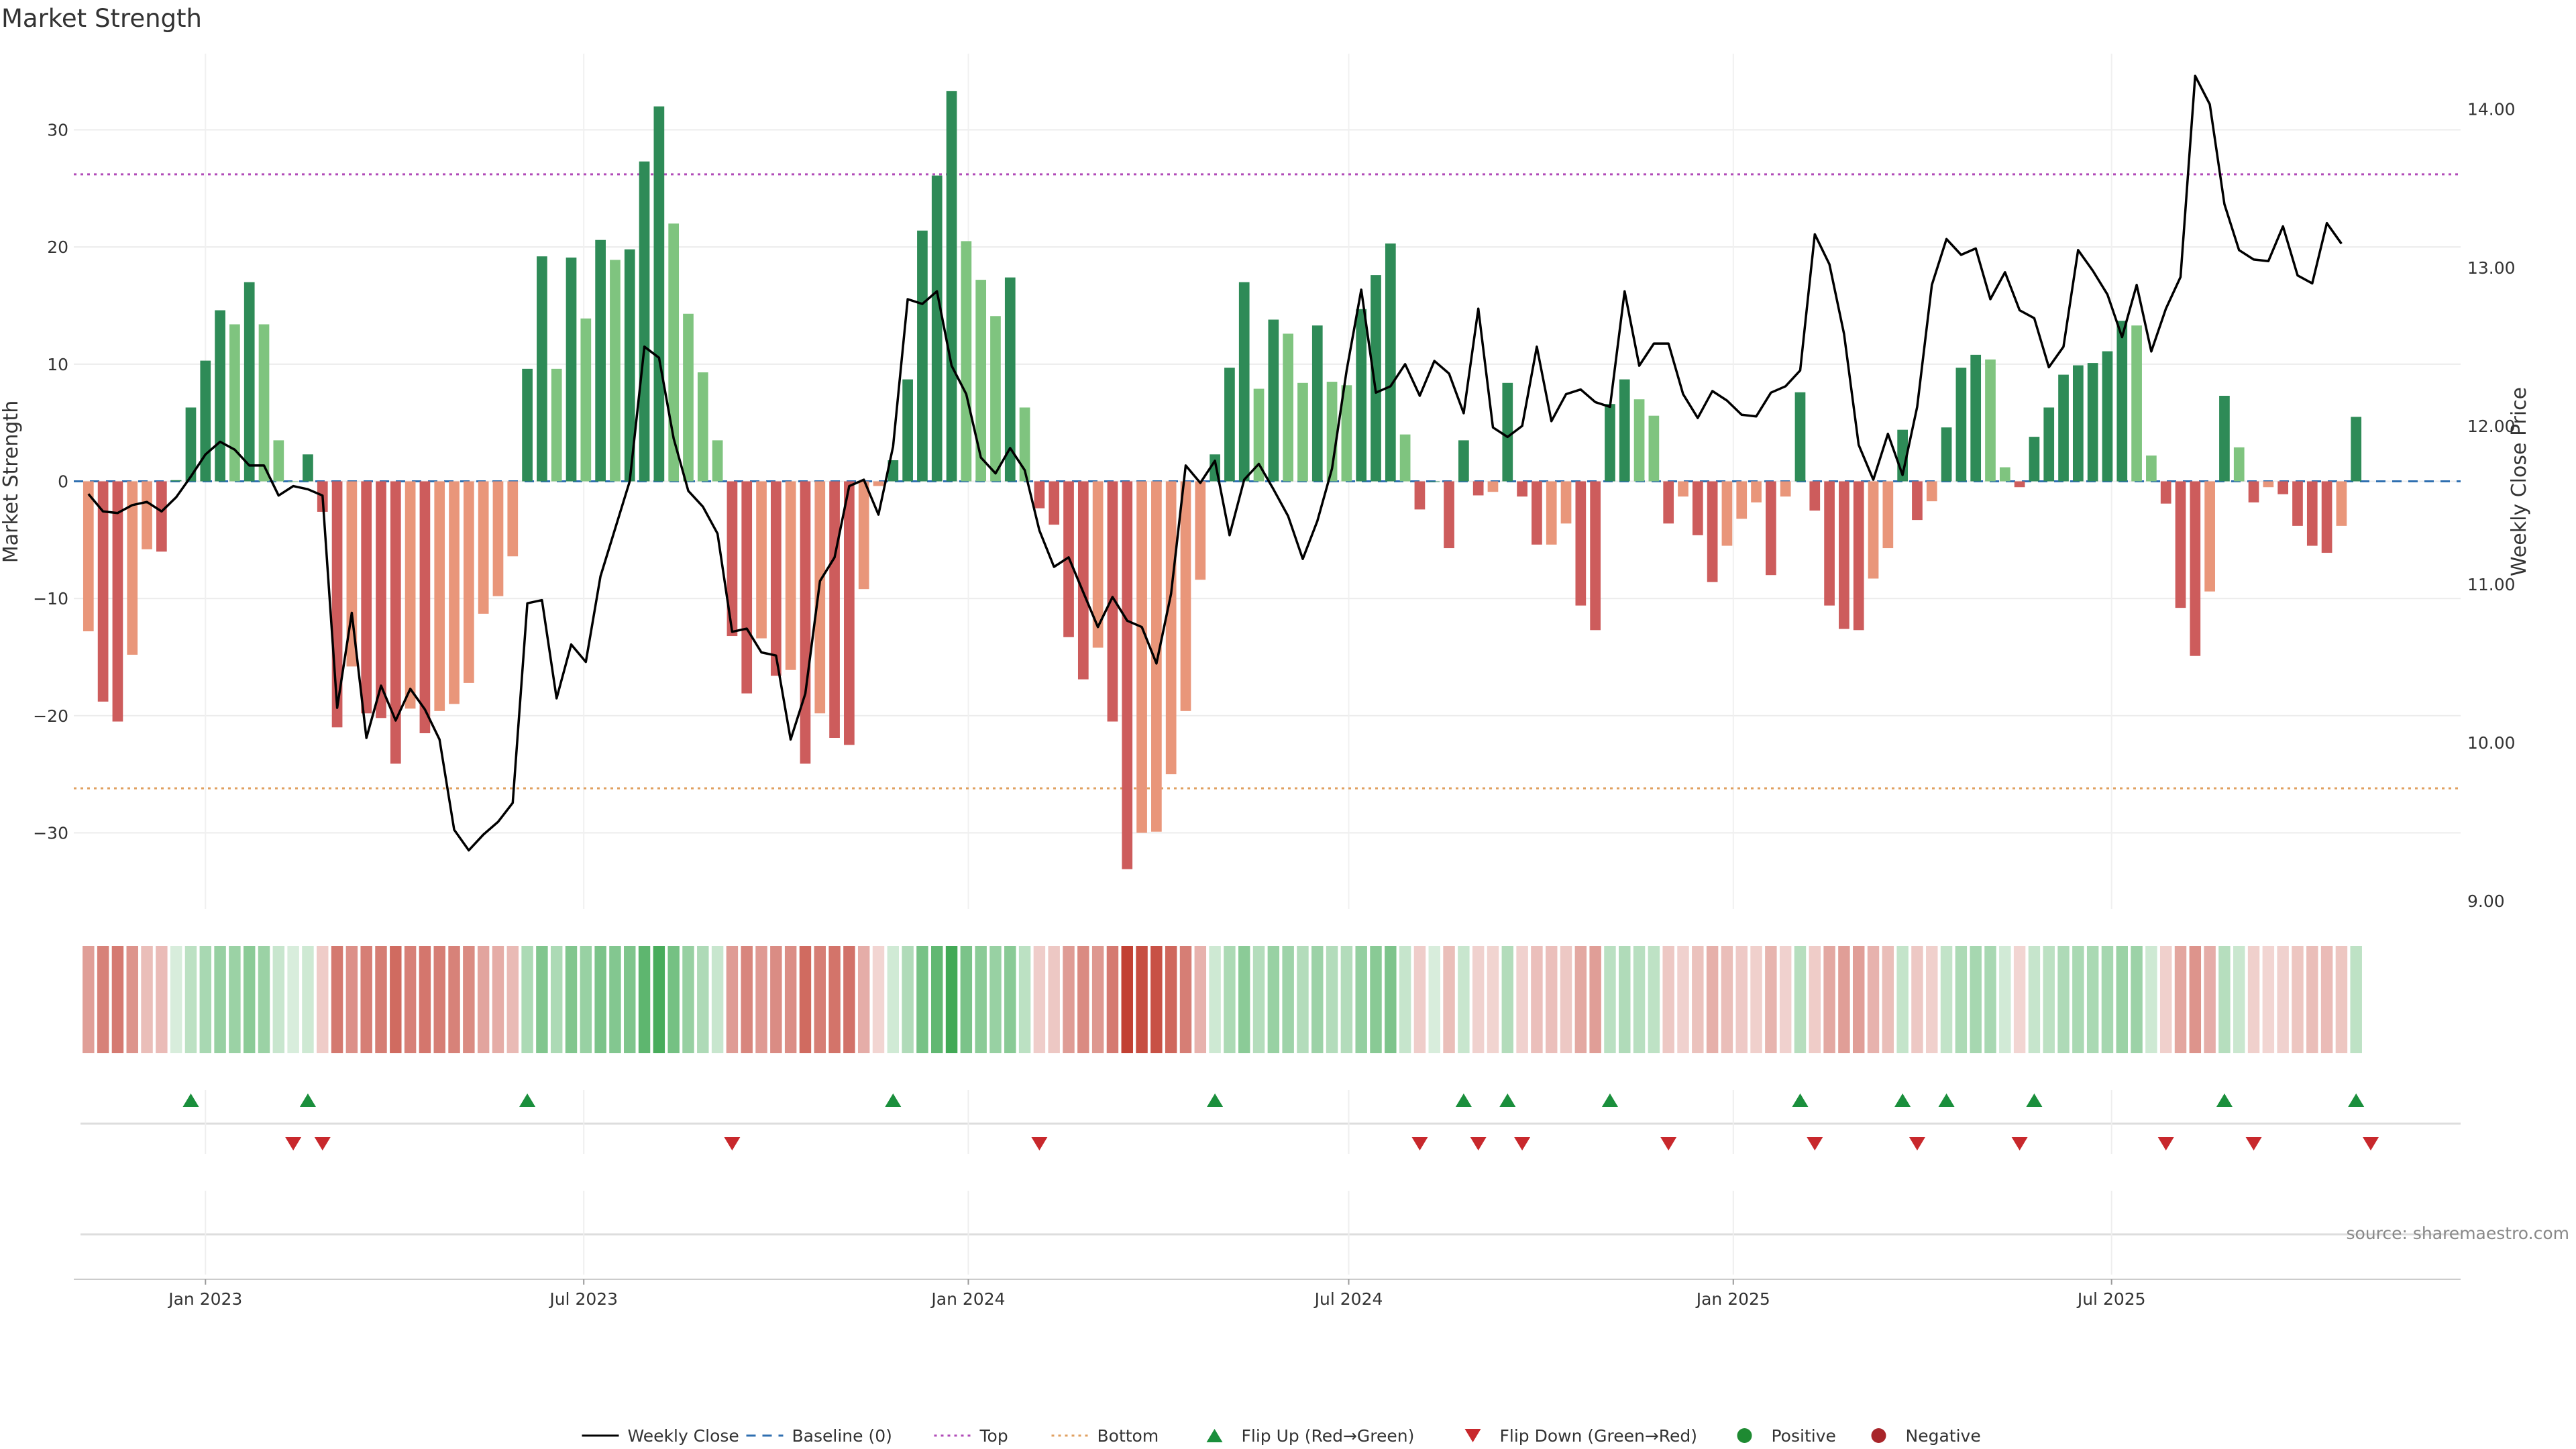 The height and width of the screenshot is (1449, 2576). Describe the element at coordinates (842, 1436) in the screenshot. I see `legend-label: Baseline (0)` at that location.